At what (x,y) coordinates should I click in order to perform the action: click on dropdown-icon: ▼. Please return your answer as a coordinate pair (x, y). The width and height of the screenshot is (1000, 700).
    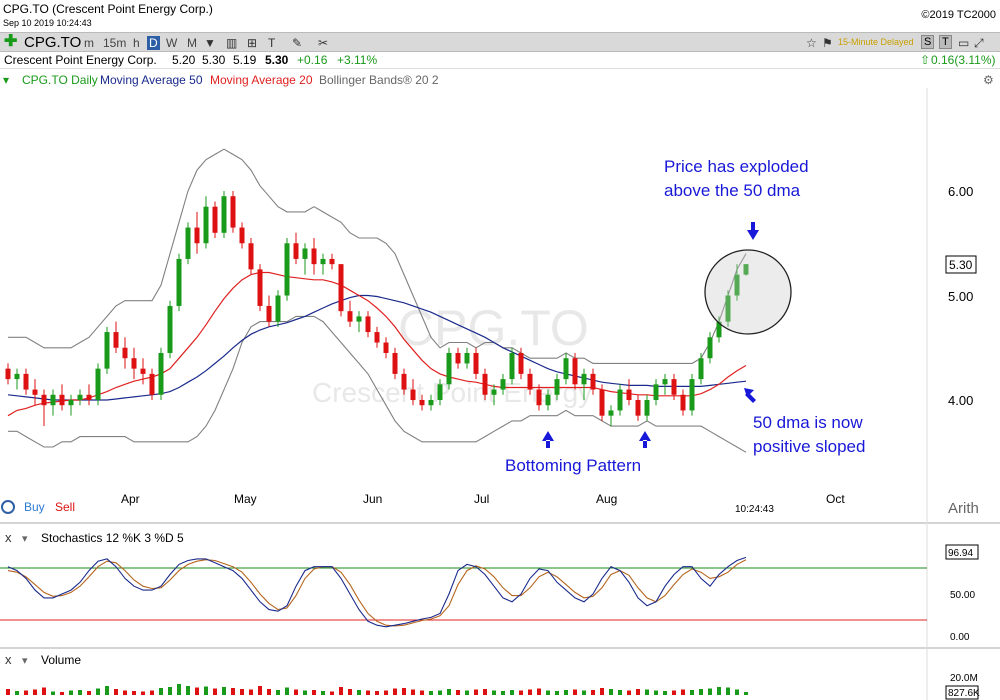
    Looking at the image, I should click on (210, 43).